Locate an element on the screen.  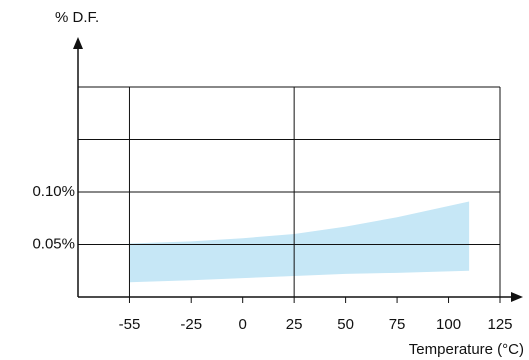
x-tick-label: 125 is located at coordinates (499, 324).